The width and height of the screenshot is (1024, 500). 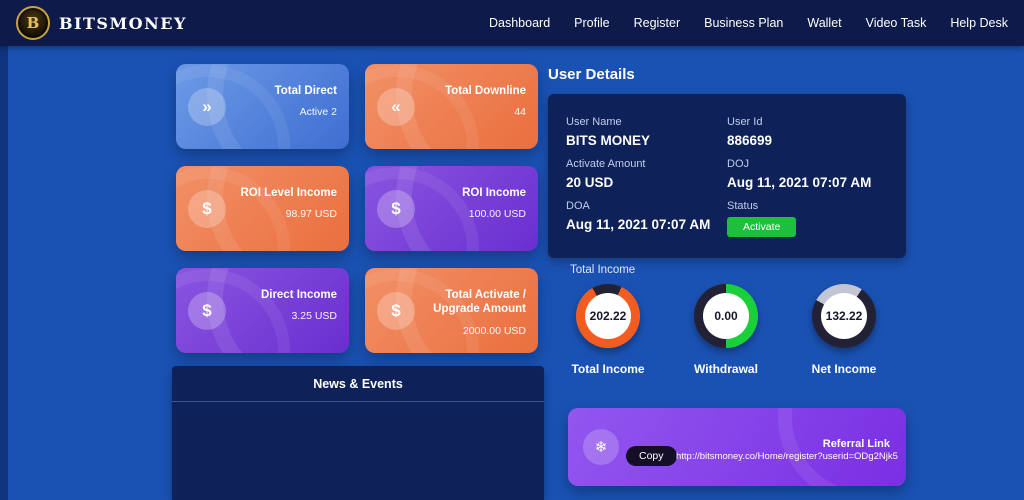 What do you see at coordinates (743, 206) in the screenshot?
I see `field-label: Status` at bounding box center [743, 206].